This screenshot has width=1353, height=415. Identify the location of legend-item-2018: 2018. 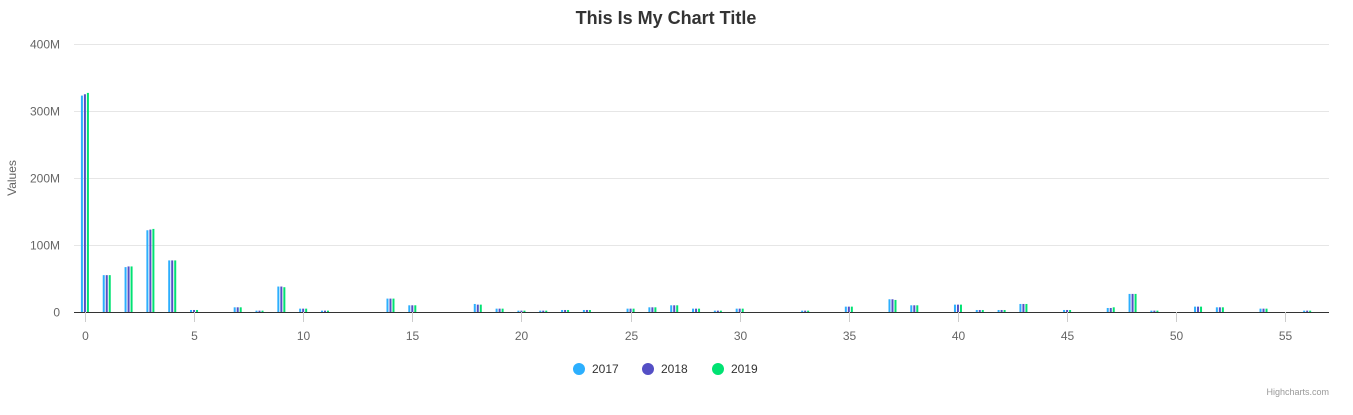
(665, 369).